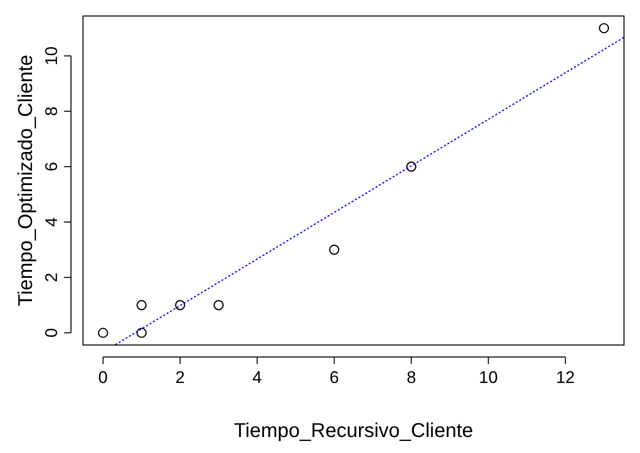  Describe the element at coordinates (180, 377) in the screenshot. I see `x-tick-label: 2` at that location.